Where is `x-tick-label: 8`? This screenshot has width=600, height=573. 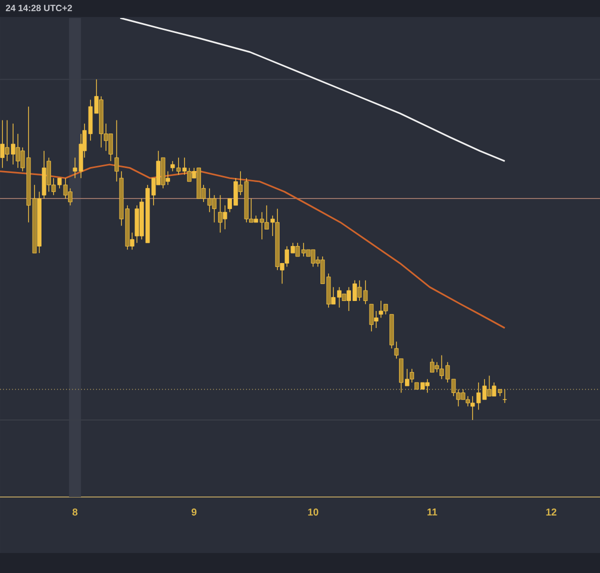
x-tick-label: 8 is located at coordinates (75, 512).